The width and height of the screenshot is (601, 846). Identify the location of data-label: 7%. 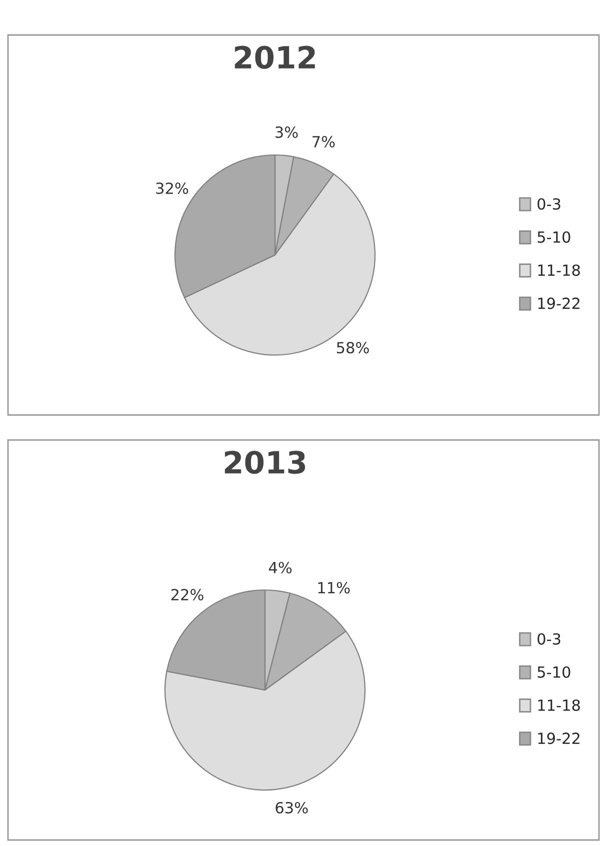
(323, 142).